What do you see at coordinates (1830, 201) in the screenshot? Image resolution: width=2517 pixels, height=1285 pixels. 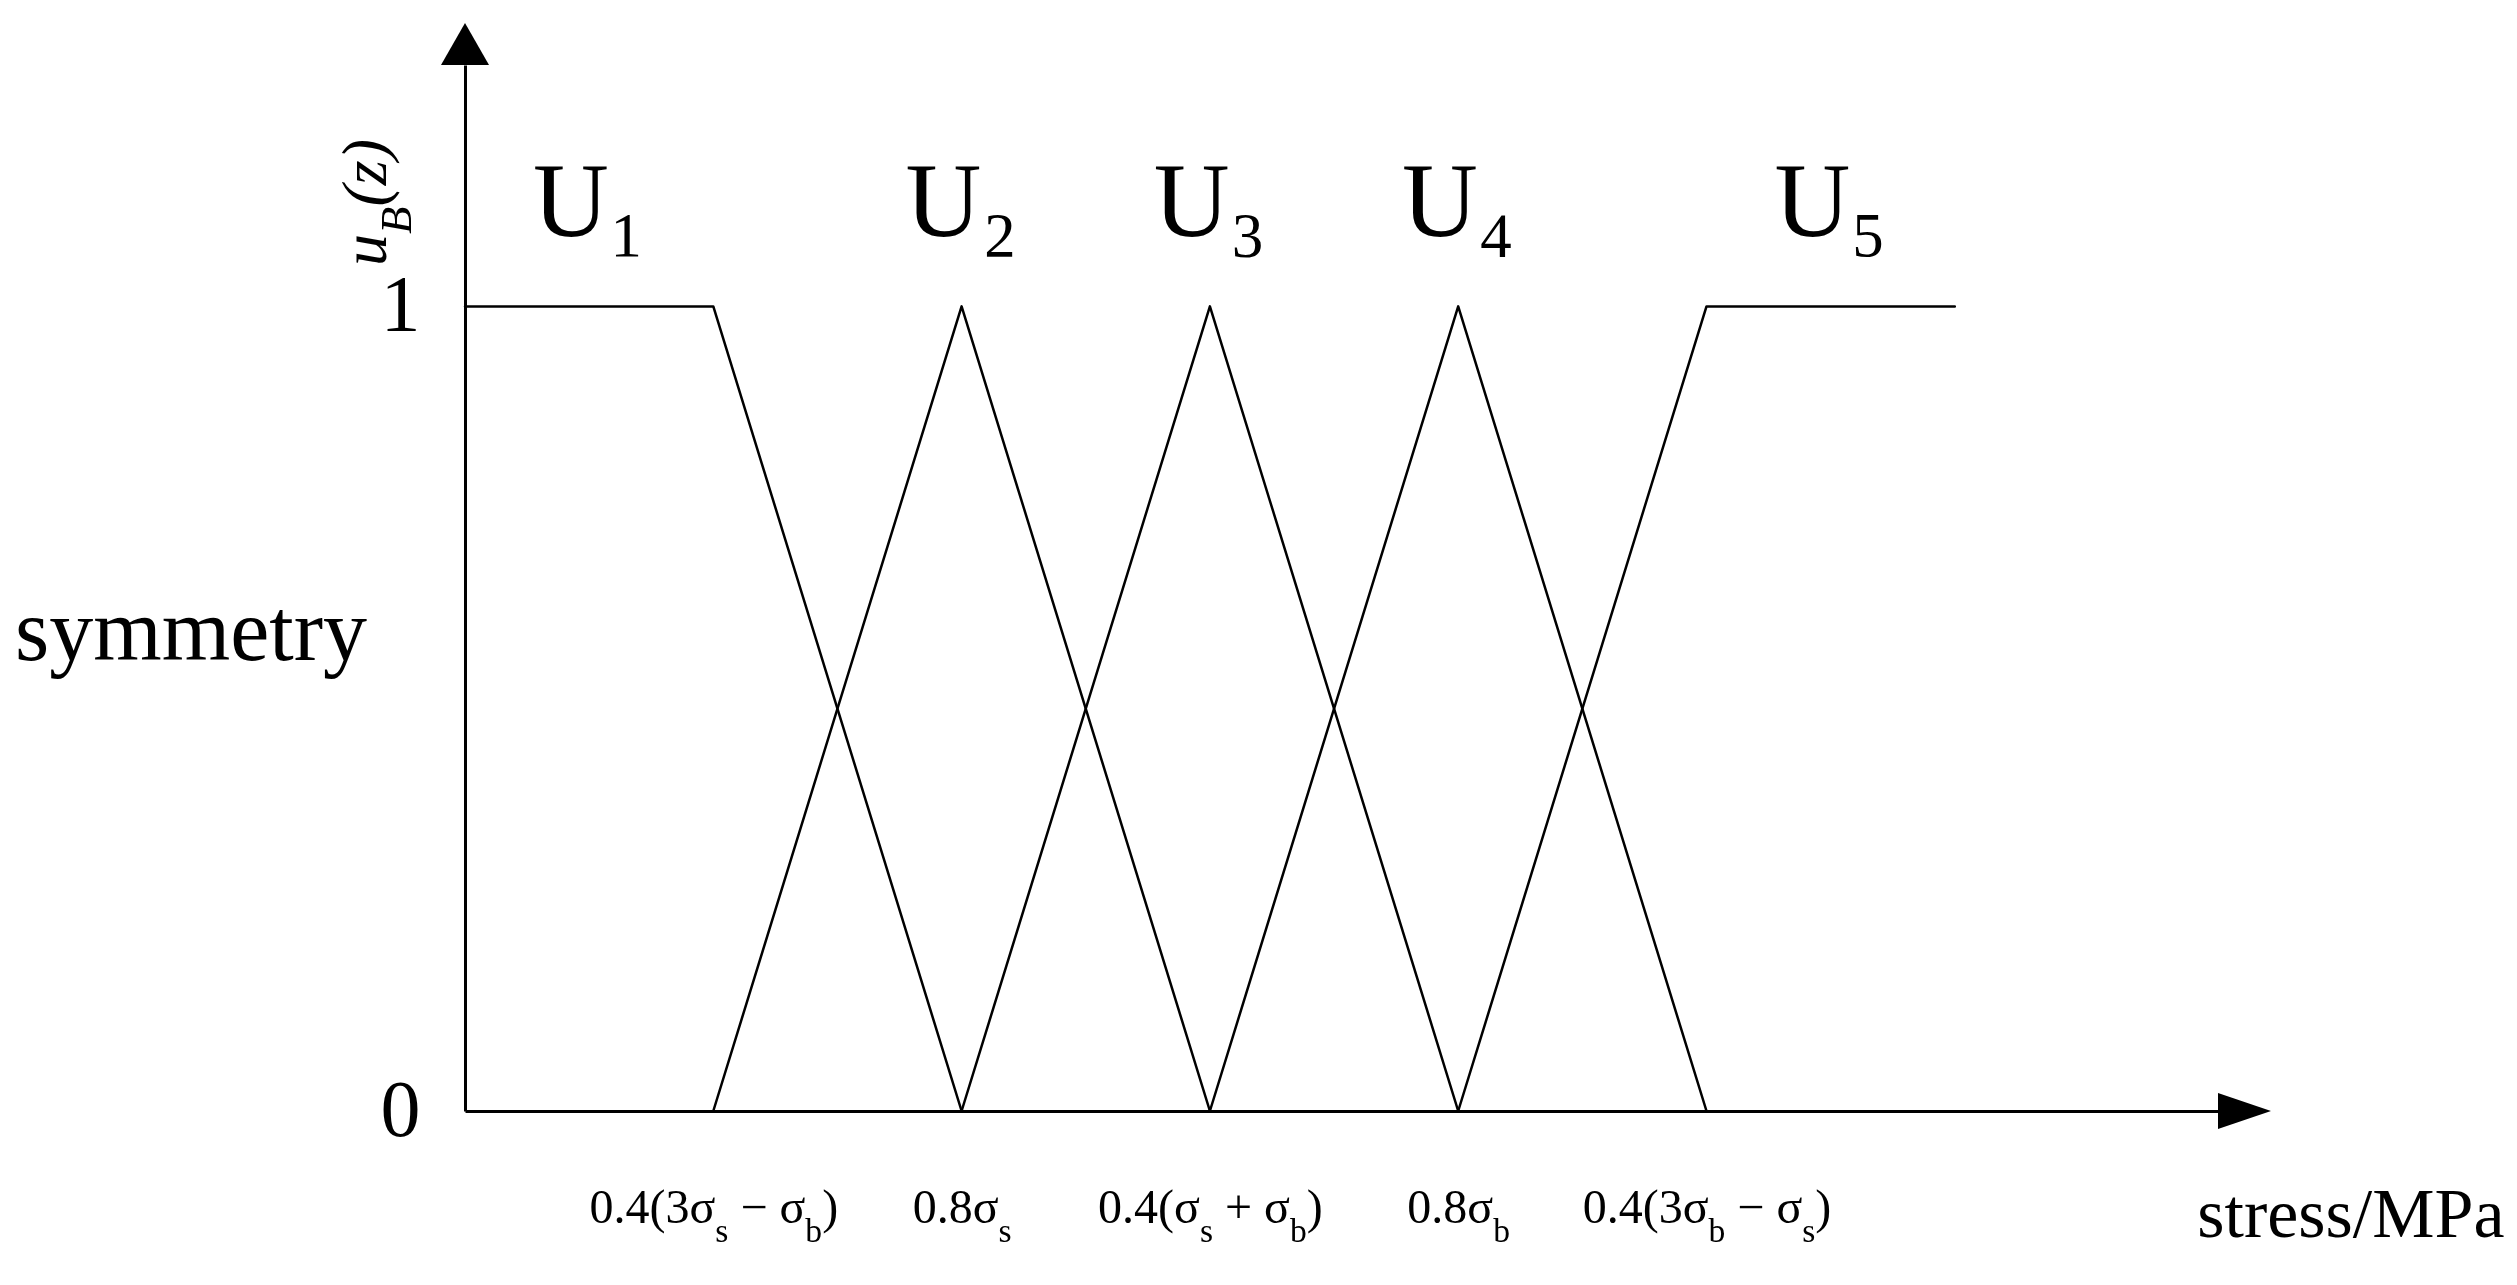 I see `series-label: U₅` at bounding box center [1830, 201].